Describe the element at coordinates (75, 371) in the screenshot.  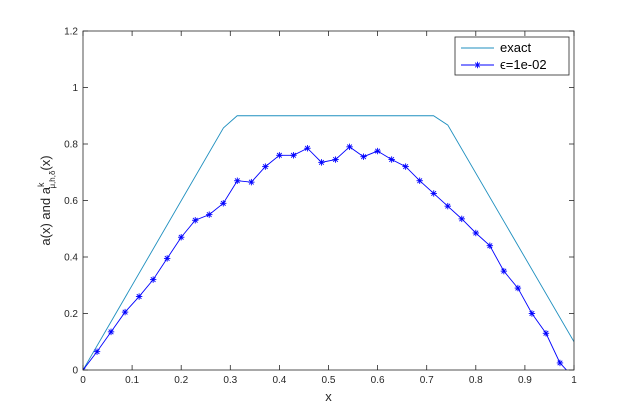
I see `y-tick-label: 0` at that location.